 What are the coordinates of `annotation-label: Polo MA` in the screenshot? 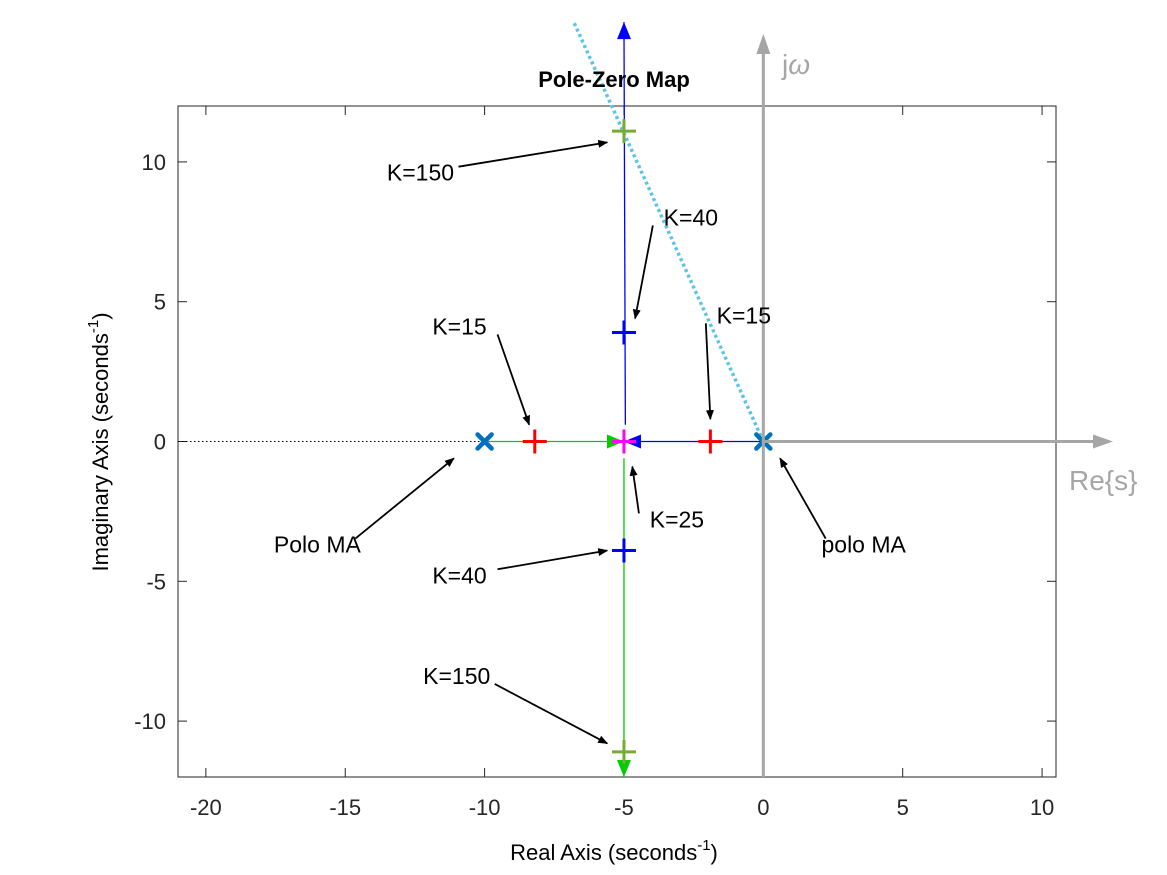 It's located at (318, 545).